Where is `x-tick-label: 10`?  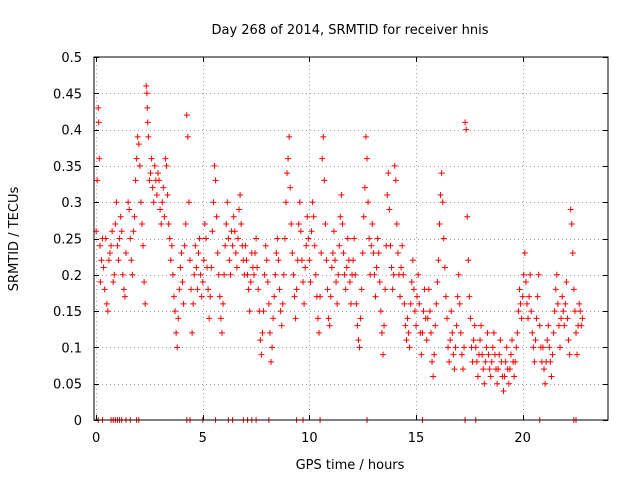
x-tick-label: 10 is located at coordinates (309, 438).